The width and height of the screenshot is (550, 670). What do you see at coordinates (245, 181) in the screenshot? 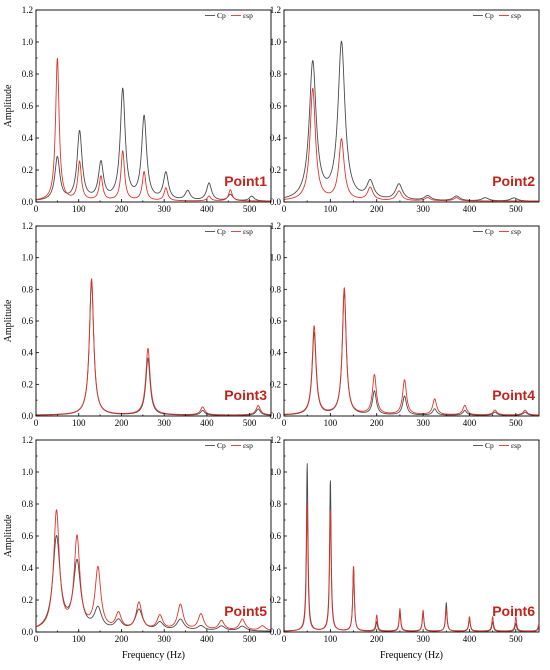
I see `point-label: Point1` at bounding box center [245, 181].